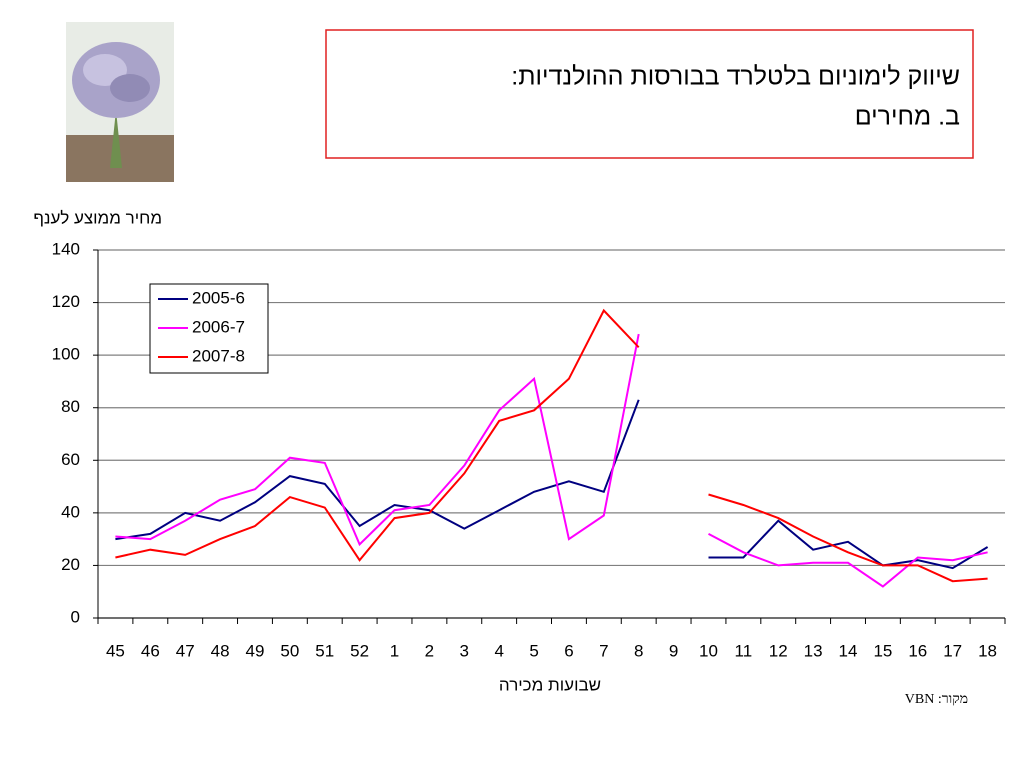 Image resolution: width=1024 pixels, height=768 pixels. Describe the element at coordinates (324, 650) in the screenshot. I see `x-tick-label: 51` at that location.